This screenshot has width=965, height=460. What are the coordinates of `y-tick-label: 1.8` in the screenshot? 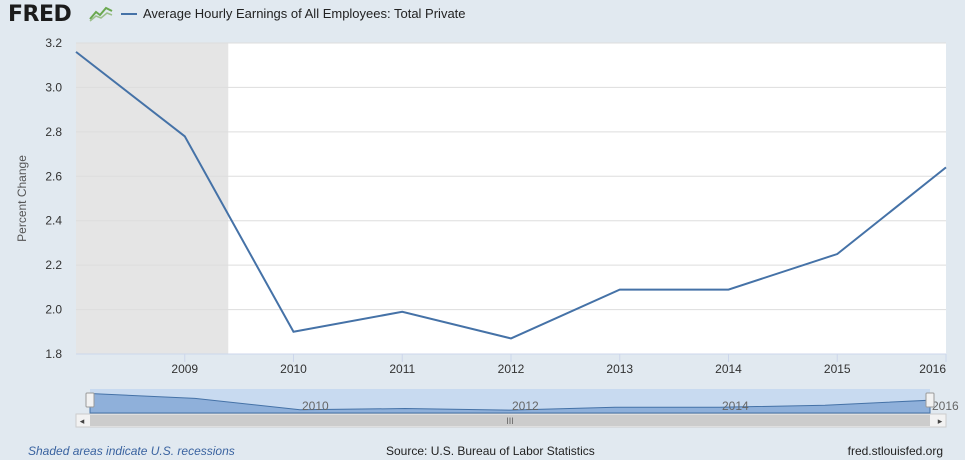 It's located at (53, 354).